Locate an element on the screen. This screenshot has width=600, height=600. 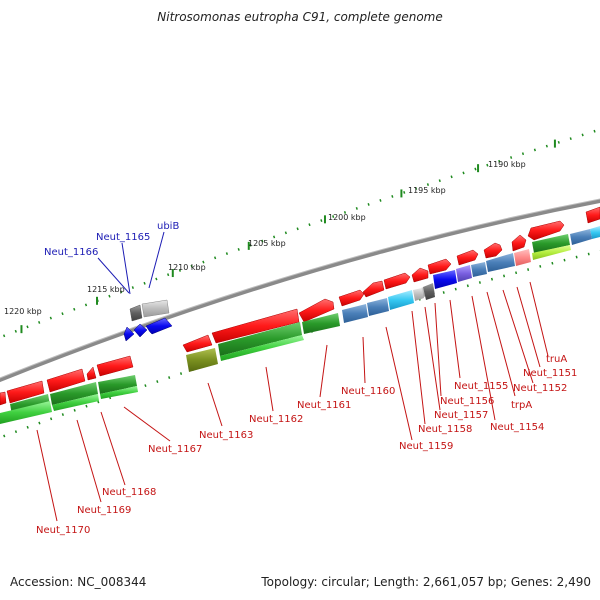
scale-label-1215: 1215 kbp is located at coordinates (106, 289).